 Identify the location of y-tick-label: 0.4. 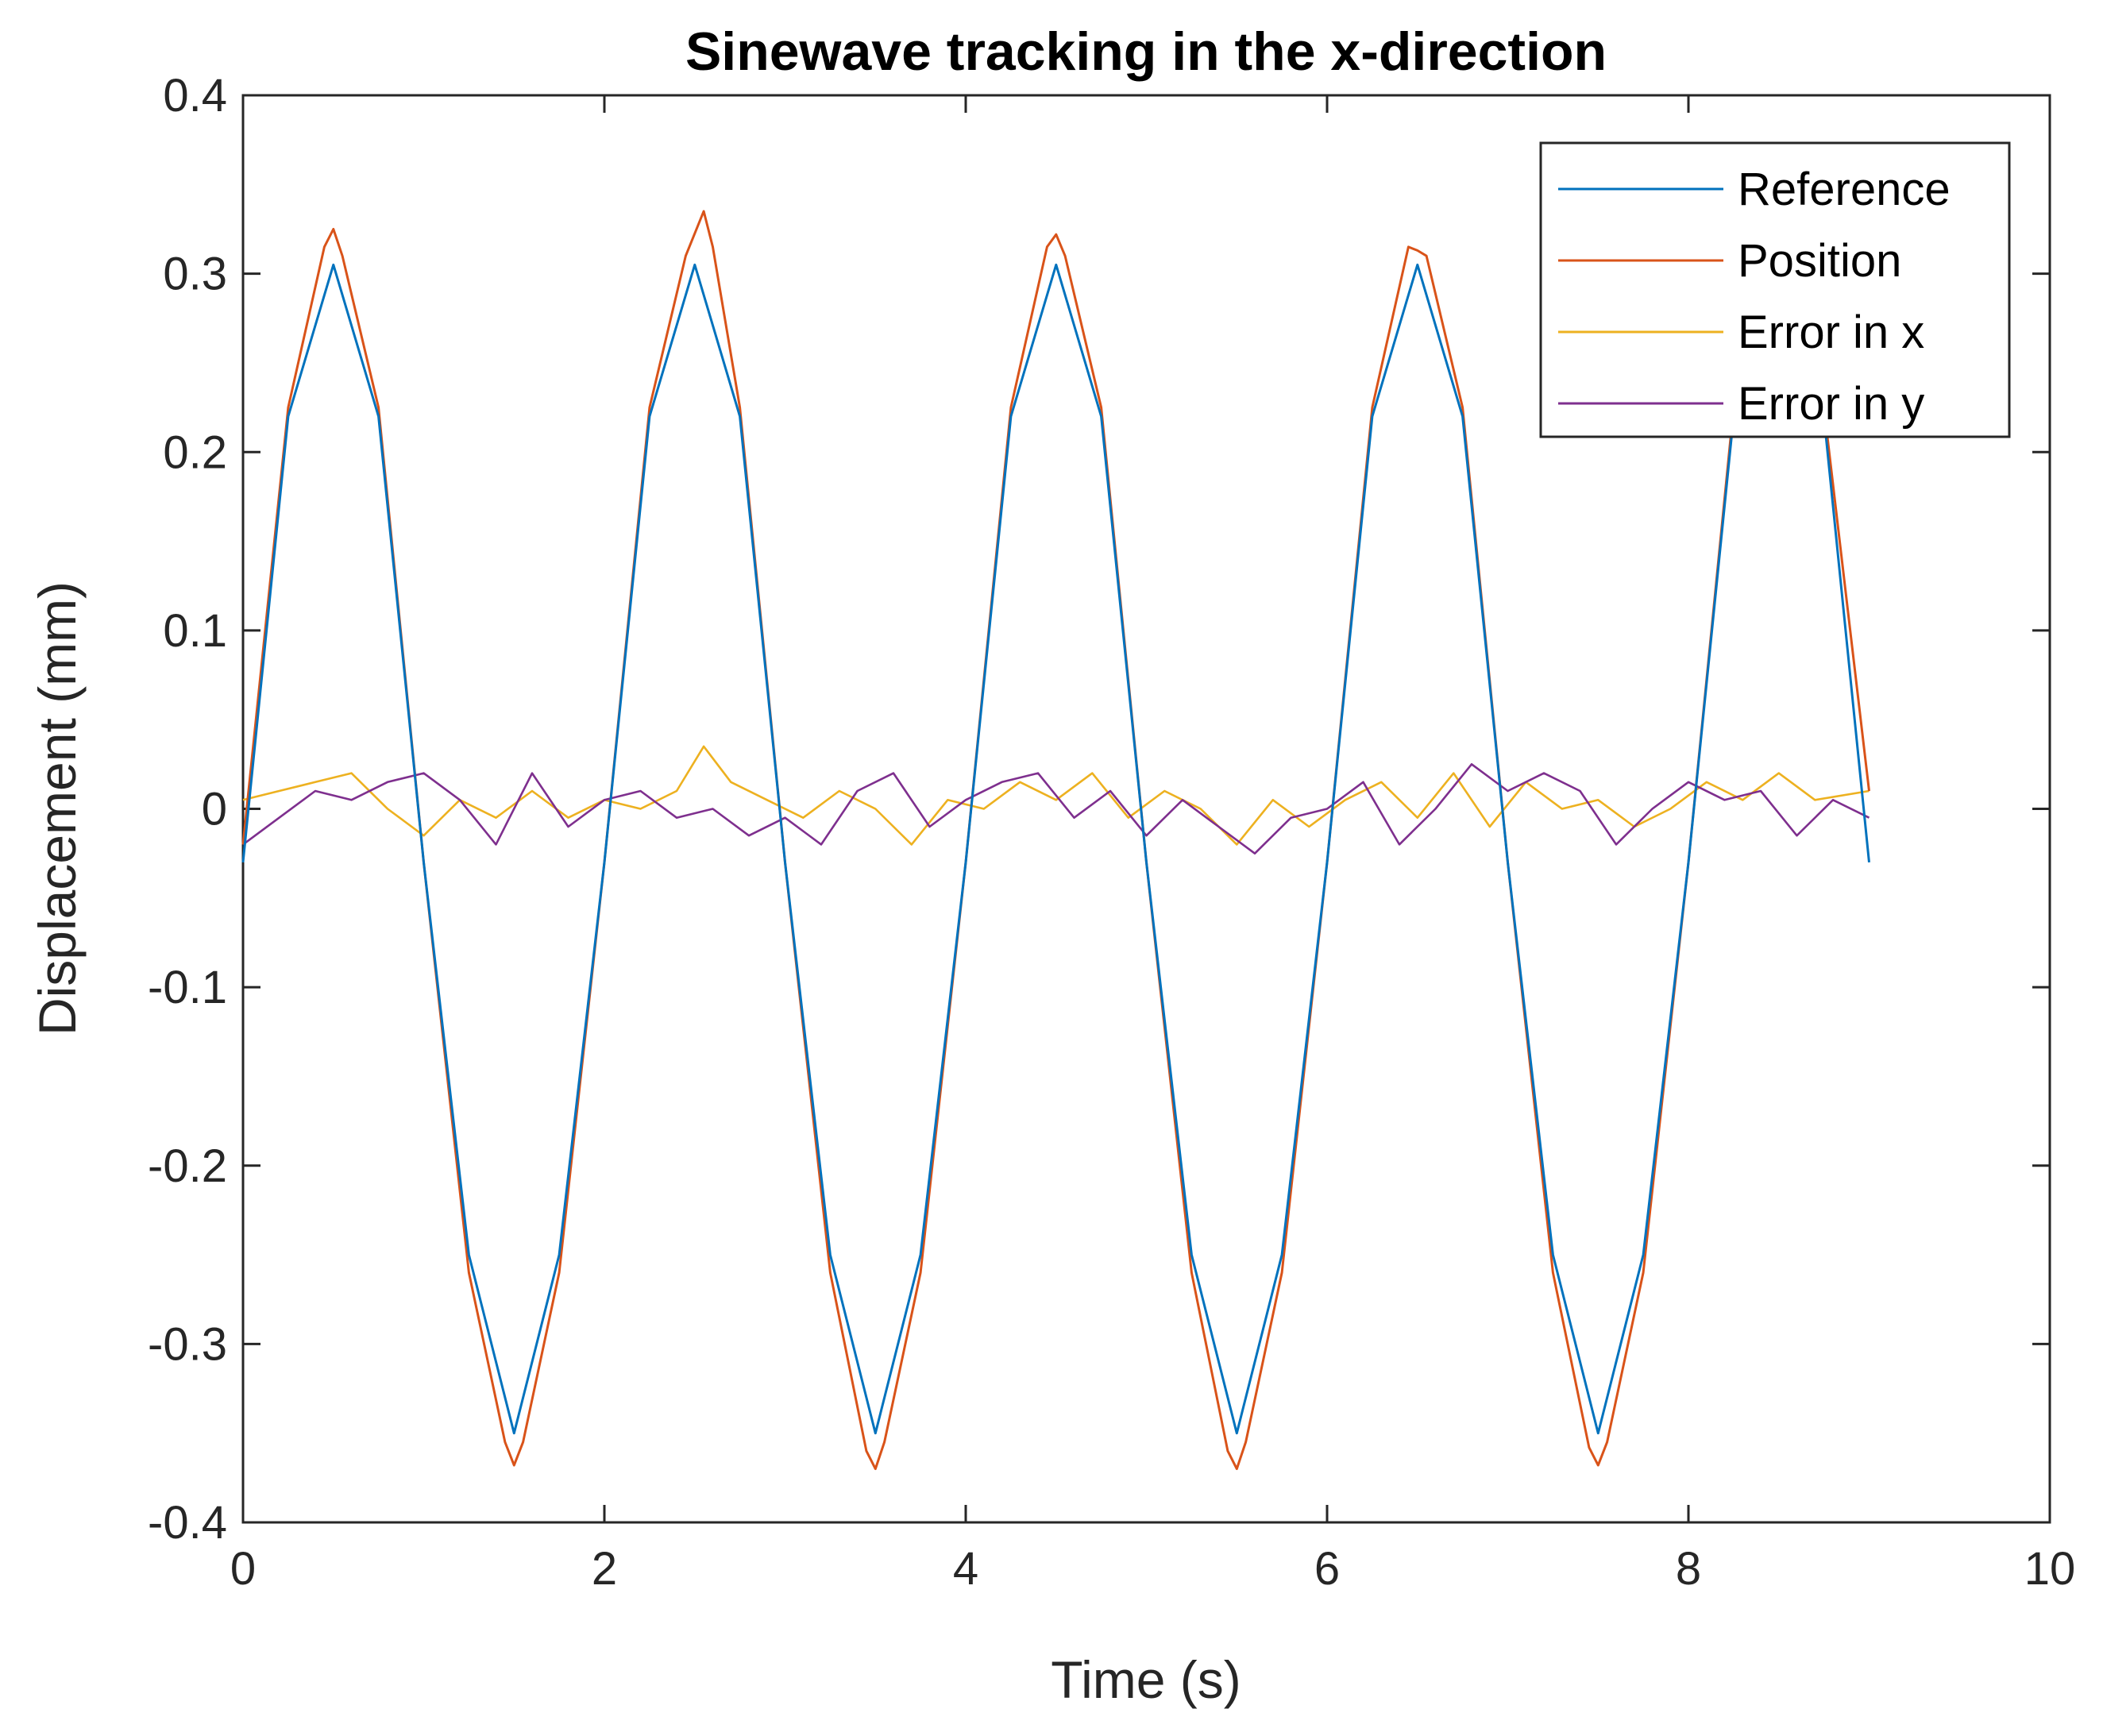
(195, 96).